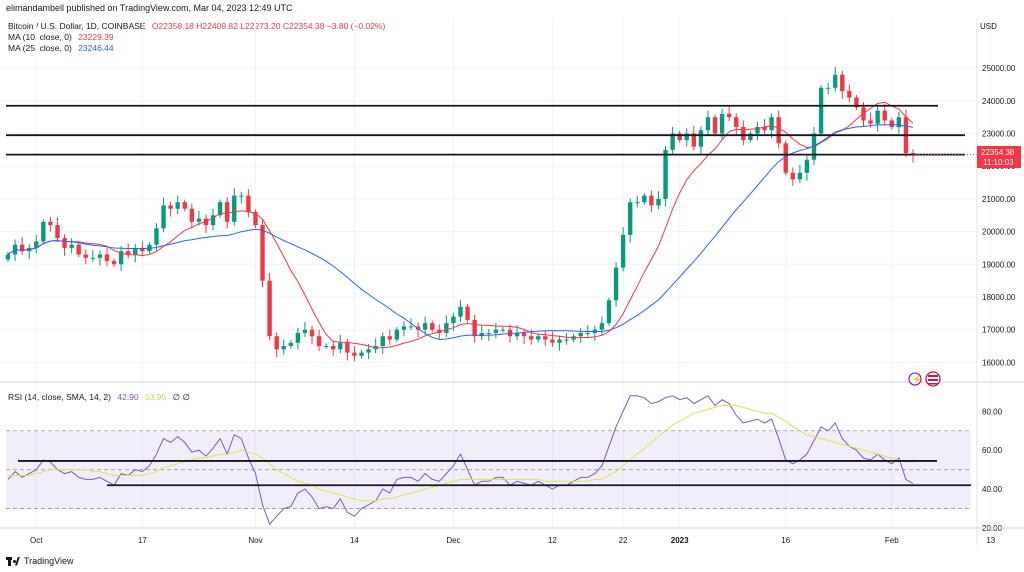 The image size is (1024, 572). Describe the element at coordinates (303, 26) in the screenshot. I see `close-value: C22354.38` at that location.